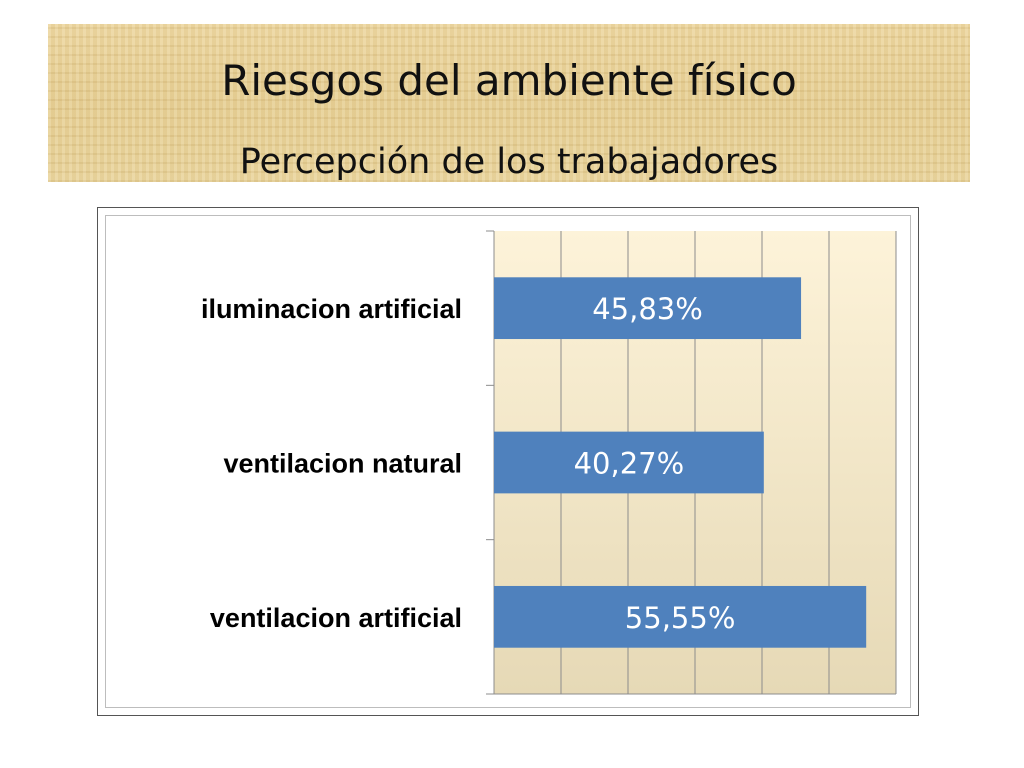  What do you see at coordinates (336, 618) in the screenshot?
I see `category-label: ventilacion artificial` at bounding box center [336, 618].